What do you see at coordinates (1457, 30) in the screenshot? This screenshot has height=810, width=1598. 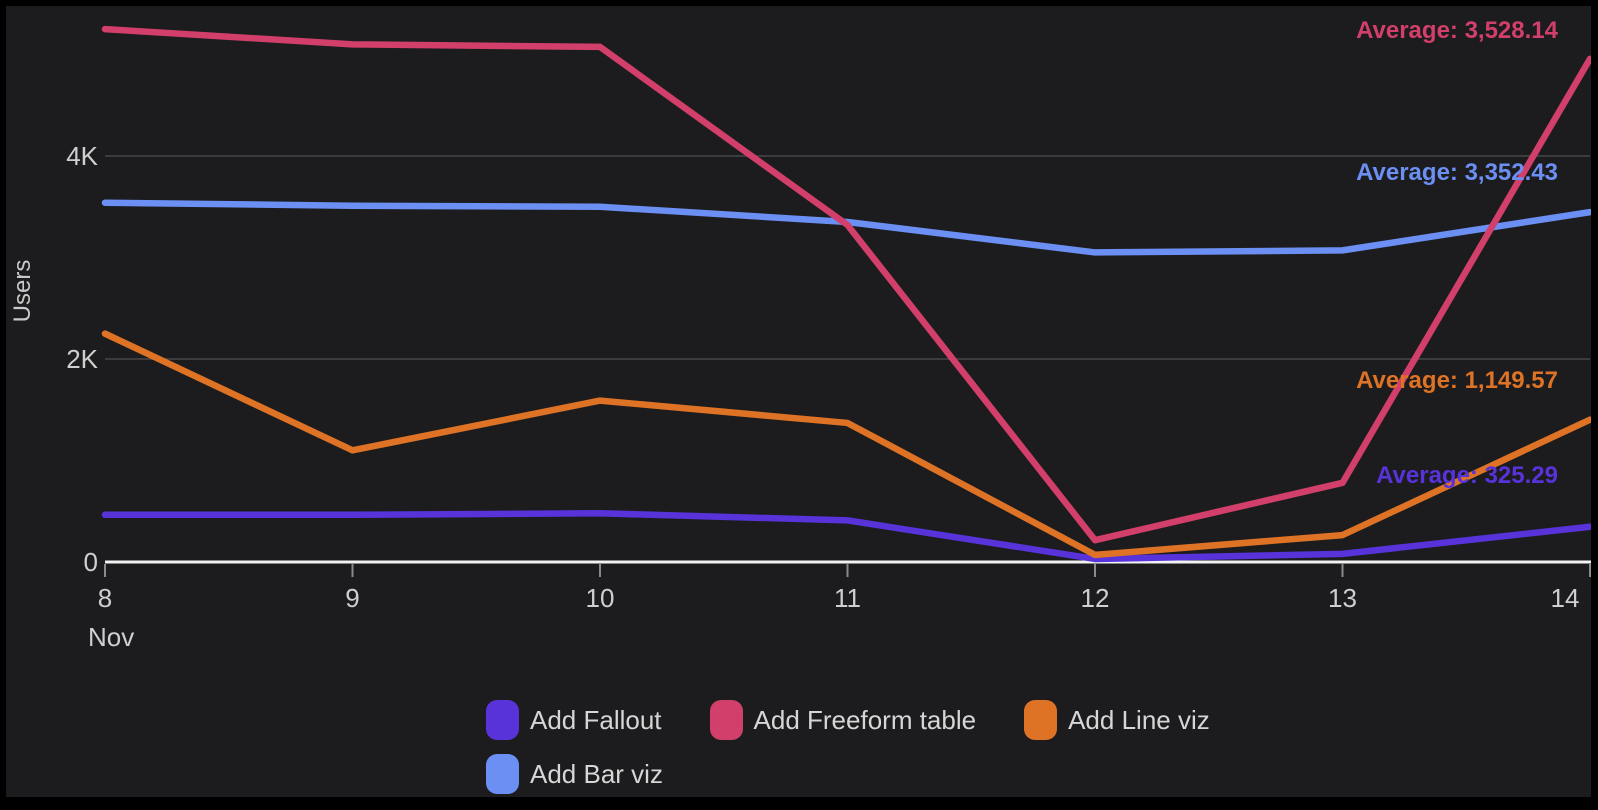 I see `average-label-add-freeform-table: Average: 3,528.14` at bounding box center [1457, 30].